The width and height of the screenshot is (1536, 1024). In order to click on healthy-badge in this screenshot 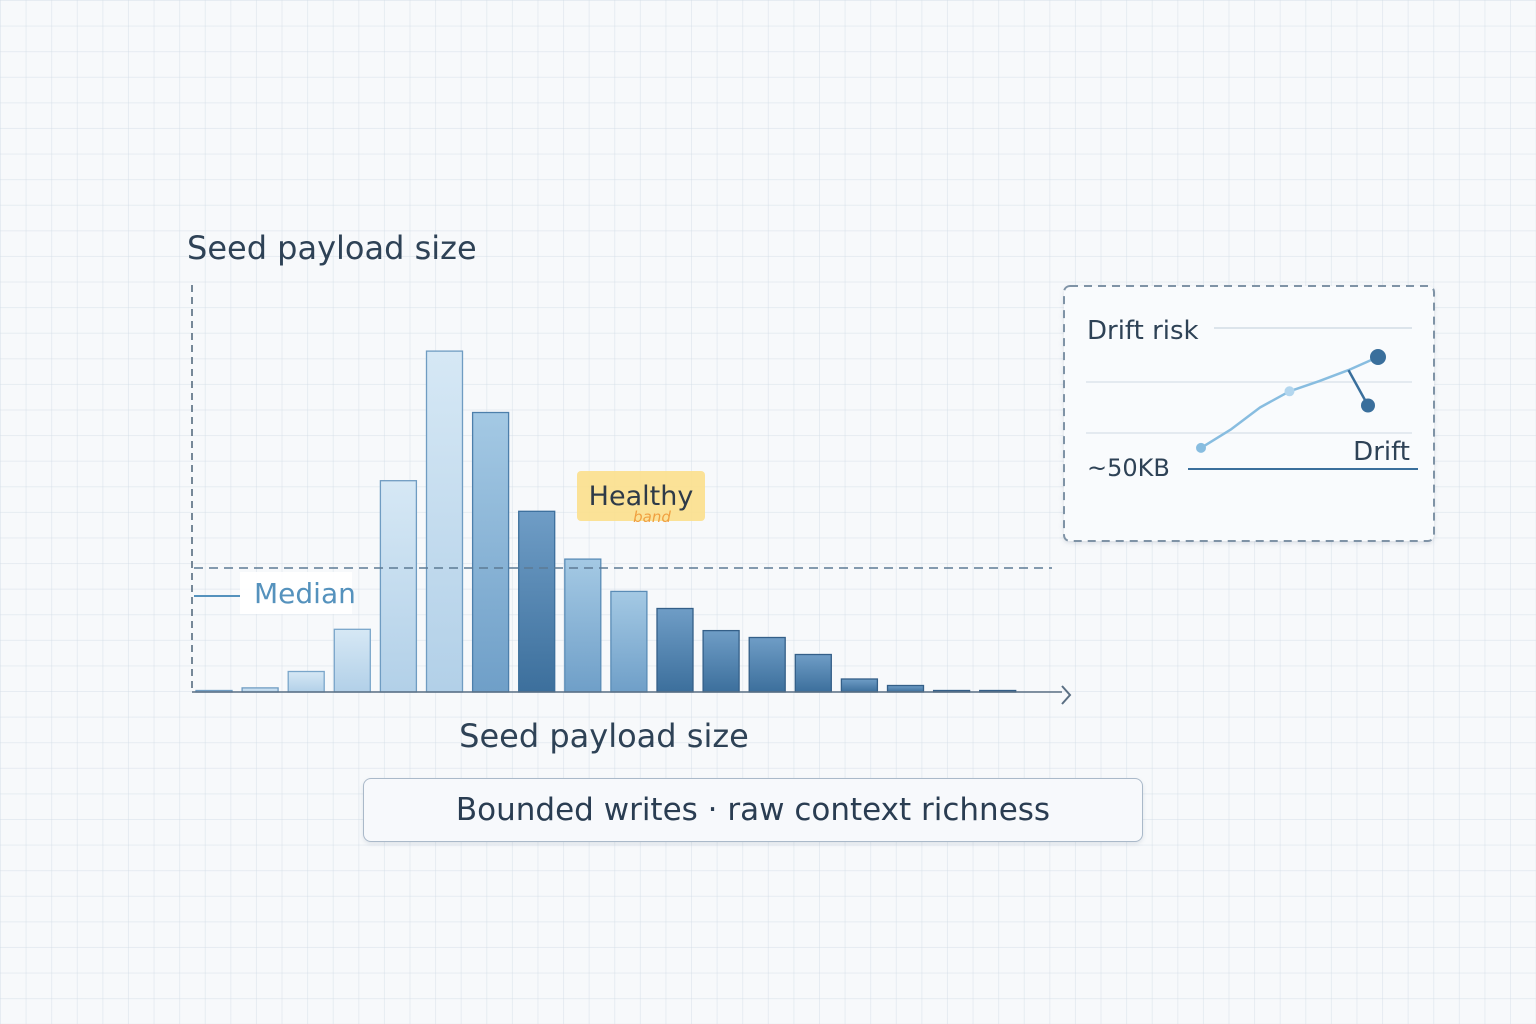, I will do `click(641, 496)`.